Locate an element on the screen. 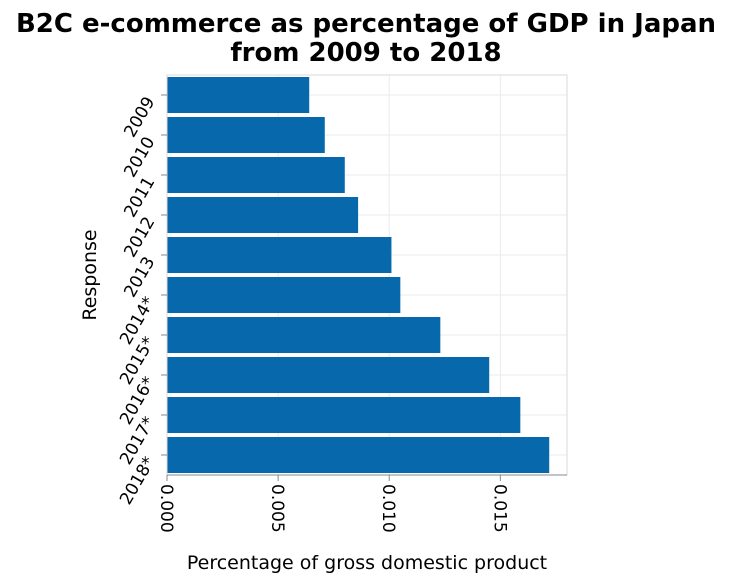 The width and height of the screenshot is (732, 582). x-tick-labels: 0.000 0.005 0.010 0.015 is located at coordinates (332, 508).